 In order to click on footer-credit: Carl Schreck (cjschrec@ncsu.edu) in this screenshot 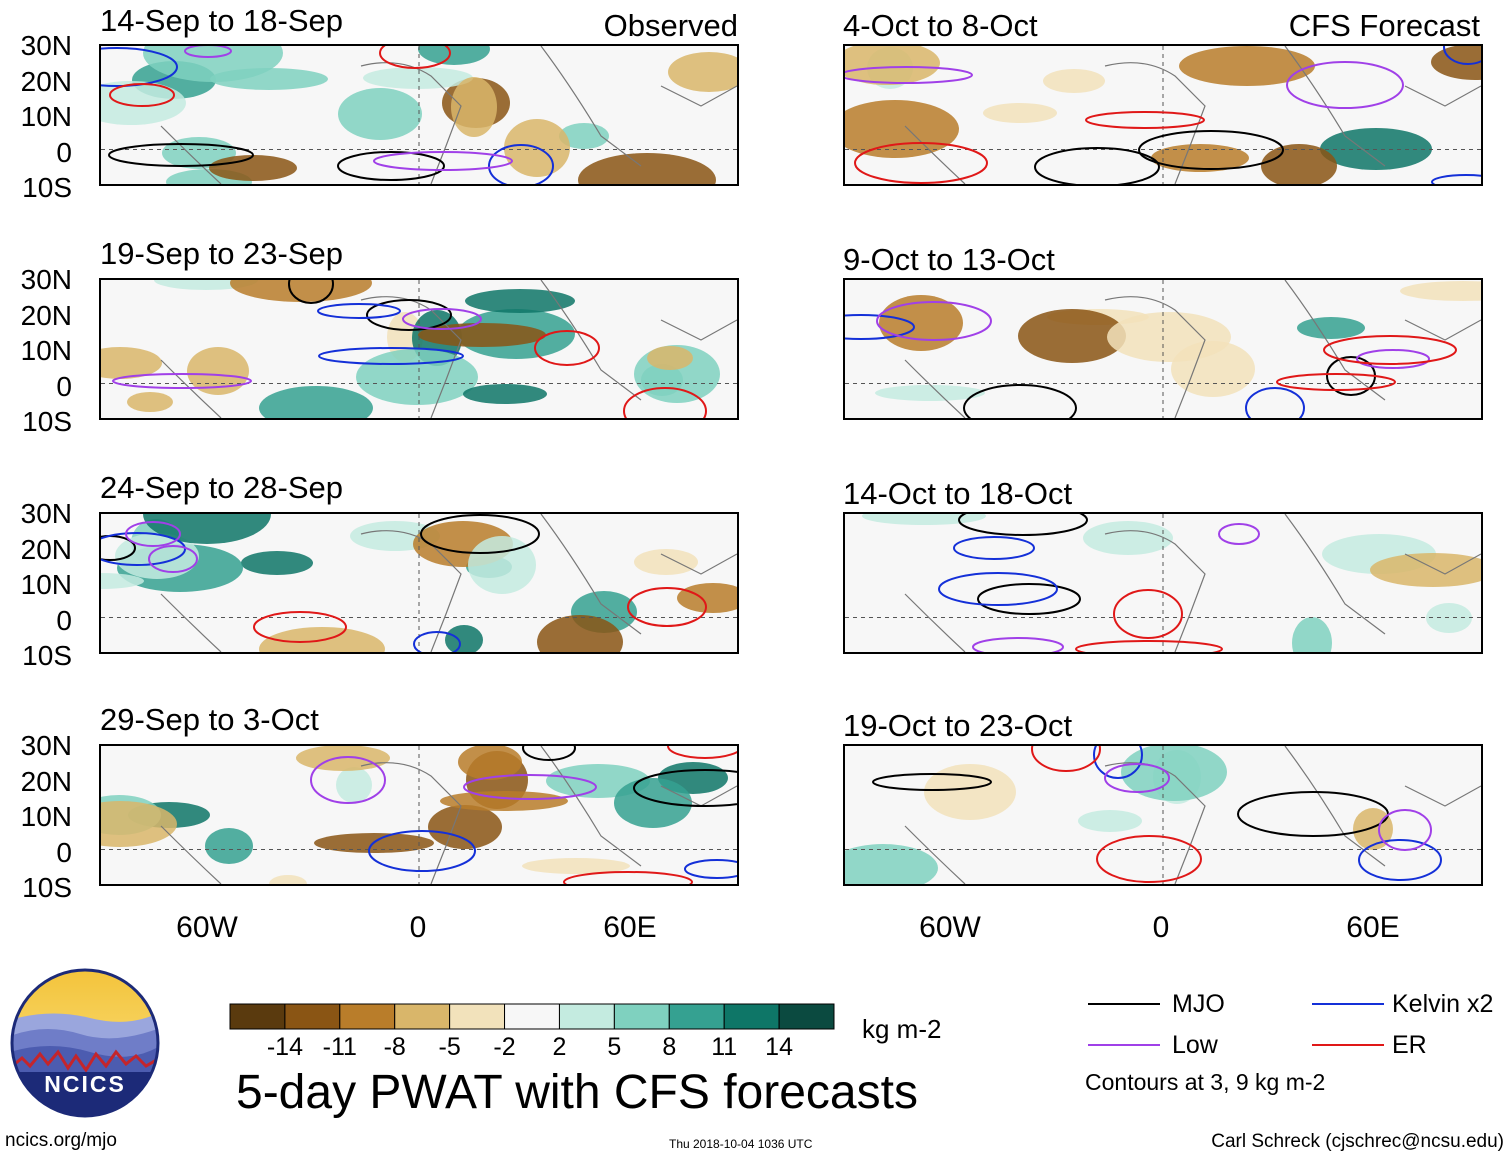, I will do `click(1357, 1141)`.